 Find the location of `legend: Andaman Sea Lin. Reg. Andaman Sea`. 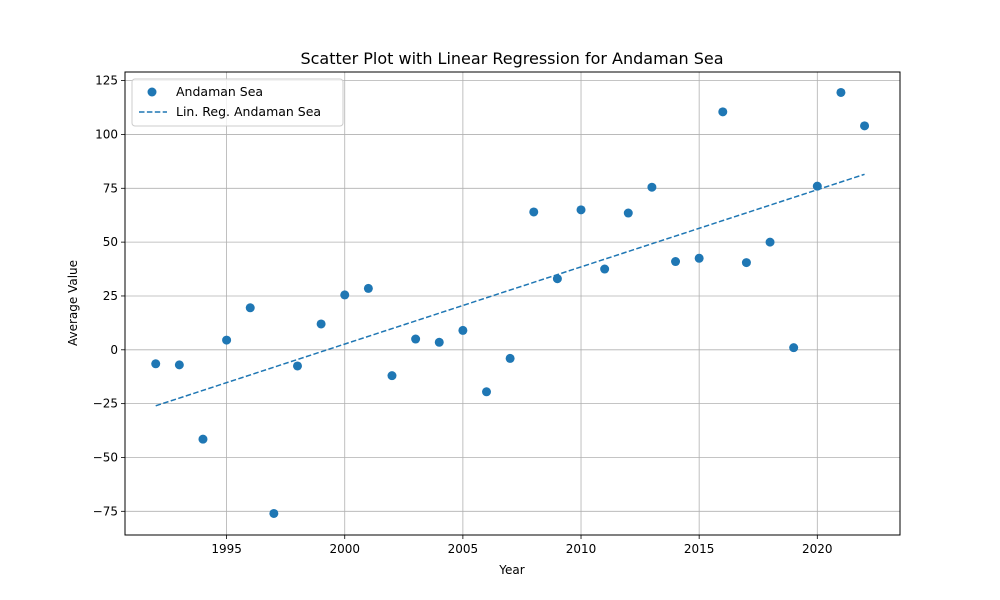

legend: Andaman Sea Lin. Reg. Andaman Sea is located at coordinates (237, 102).